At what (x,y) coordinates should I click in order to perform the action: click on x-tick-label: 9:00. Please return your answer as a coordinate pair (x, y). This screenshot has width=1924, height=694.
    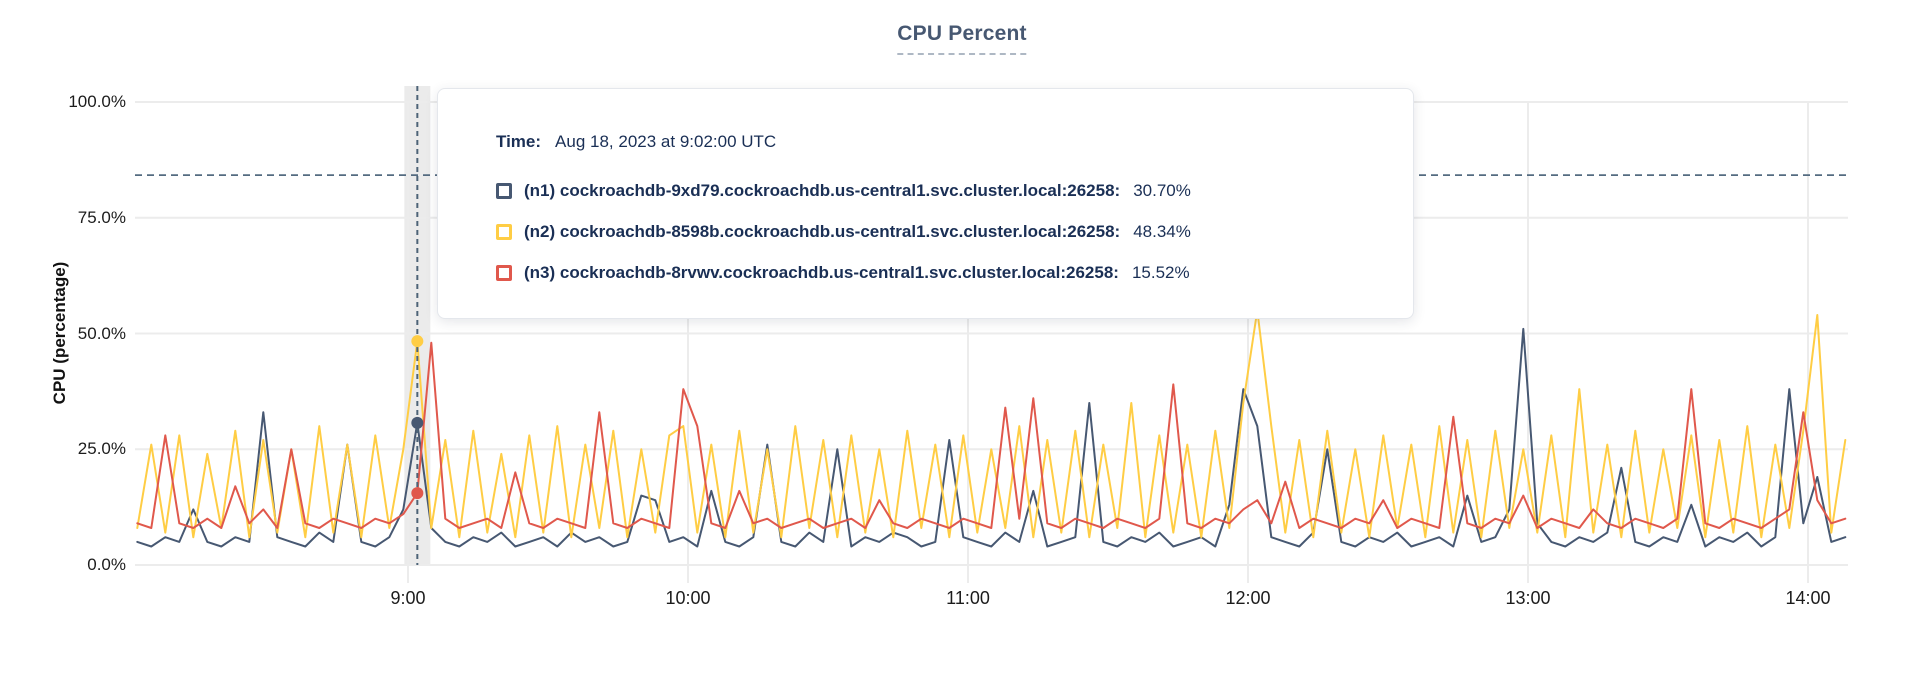
    Looking at the image, I should click on (408, 598).